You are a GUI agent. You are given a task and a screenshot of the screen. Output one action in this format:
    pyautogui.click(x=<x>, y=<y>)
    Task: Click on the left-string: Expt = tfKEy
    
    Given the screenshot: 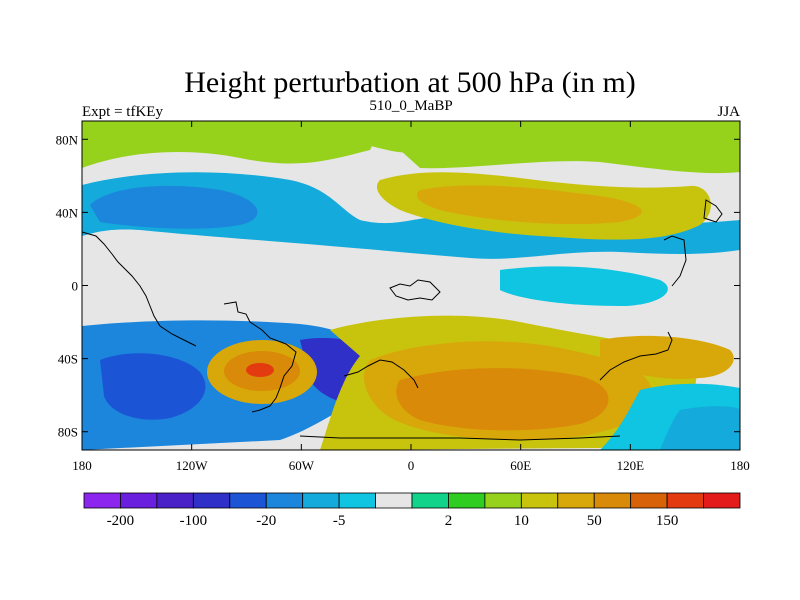 What is the action you would take?
    pyautogui.click(x=122, y=112)
    